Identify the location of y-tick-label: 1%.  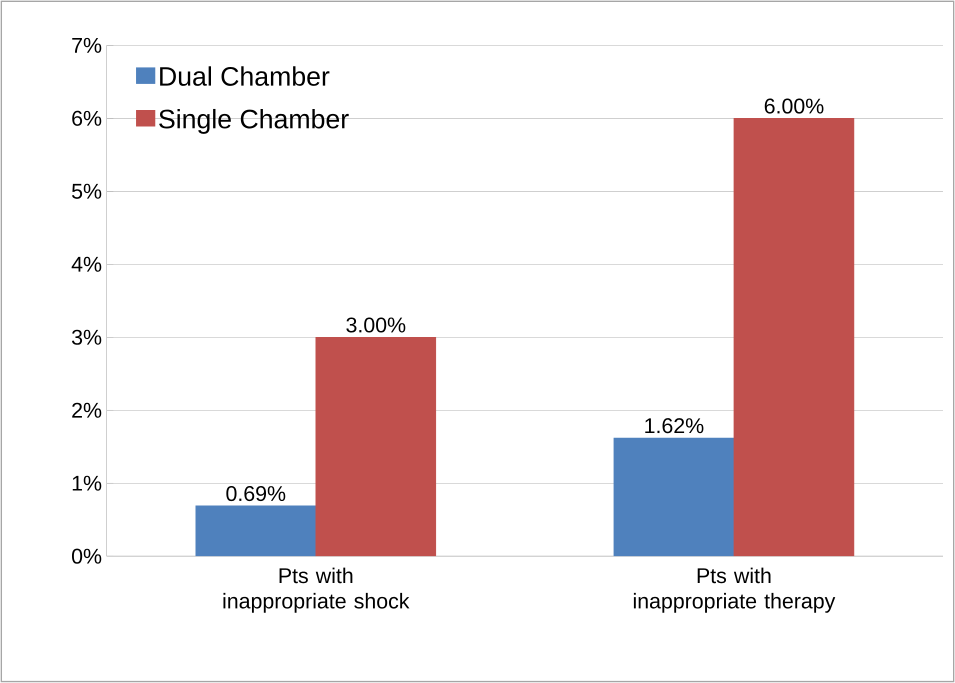
(87, 483).